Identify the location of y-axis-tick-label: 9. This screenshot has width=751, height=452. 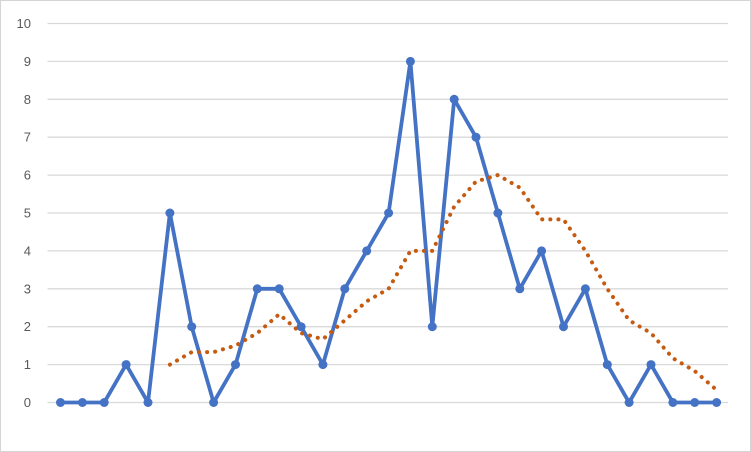
(27, 61).